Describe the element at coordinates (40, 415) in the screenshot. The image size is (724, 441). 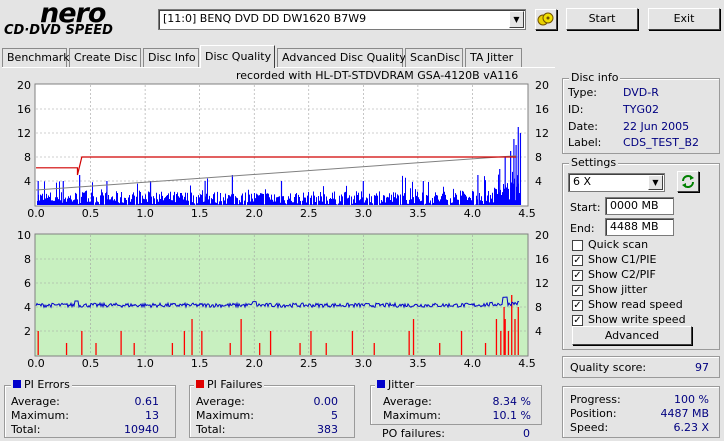
I see `pi-errors-maximum-label: Maximum:` at that location.